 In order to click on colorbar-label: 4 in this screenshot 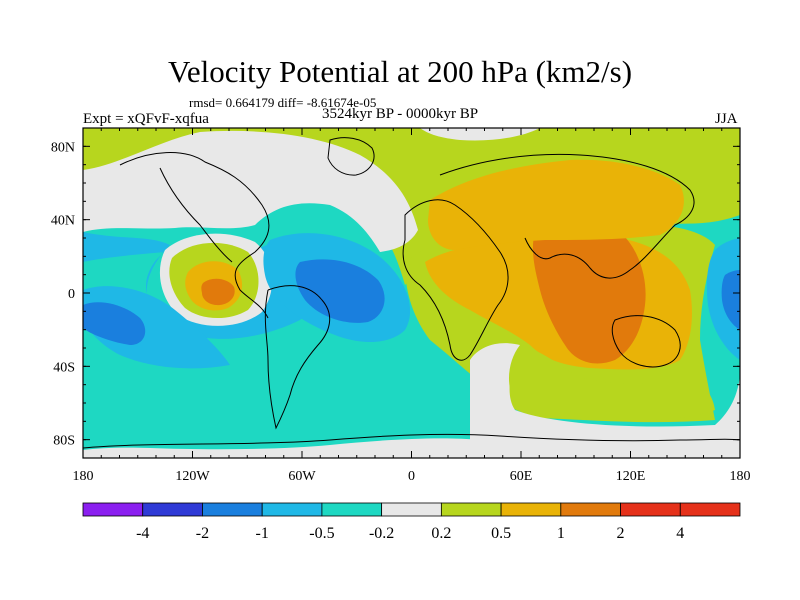, I will do `click(680, 533)`.